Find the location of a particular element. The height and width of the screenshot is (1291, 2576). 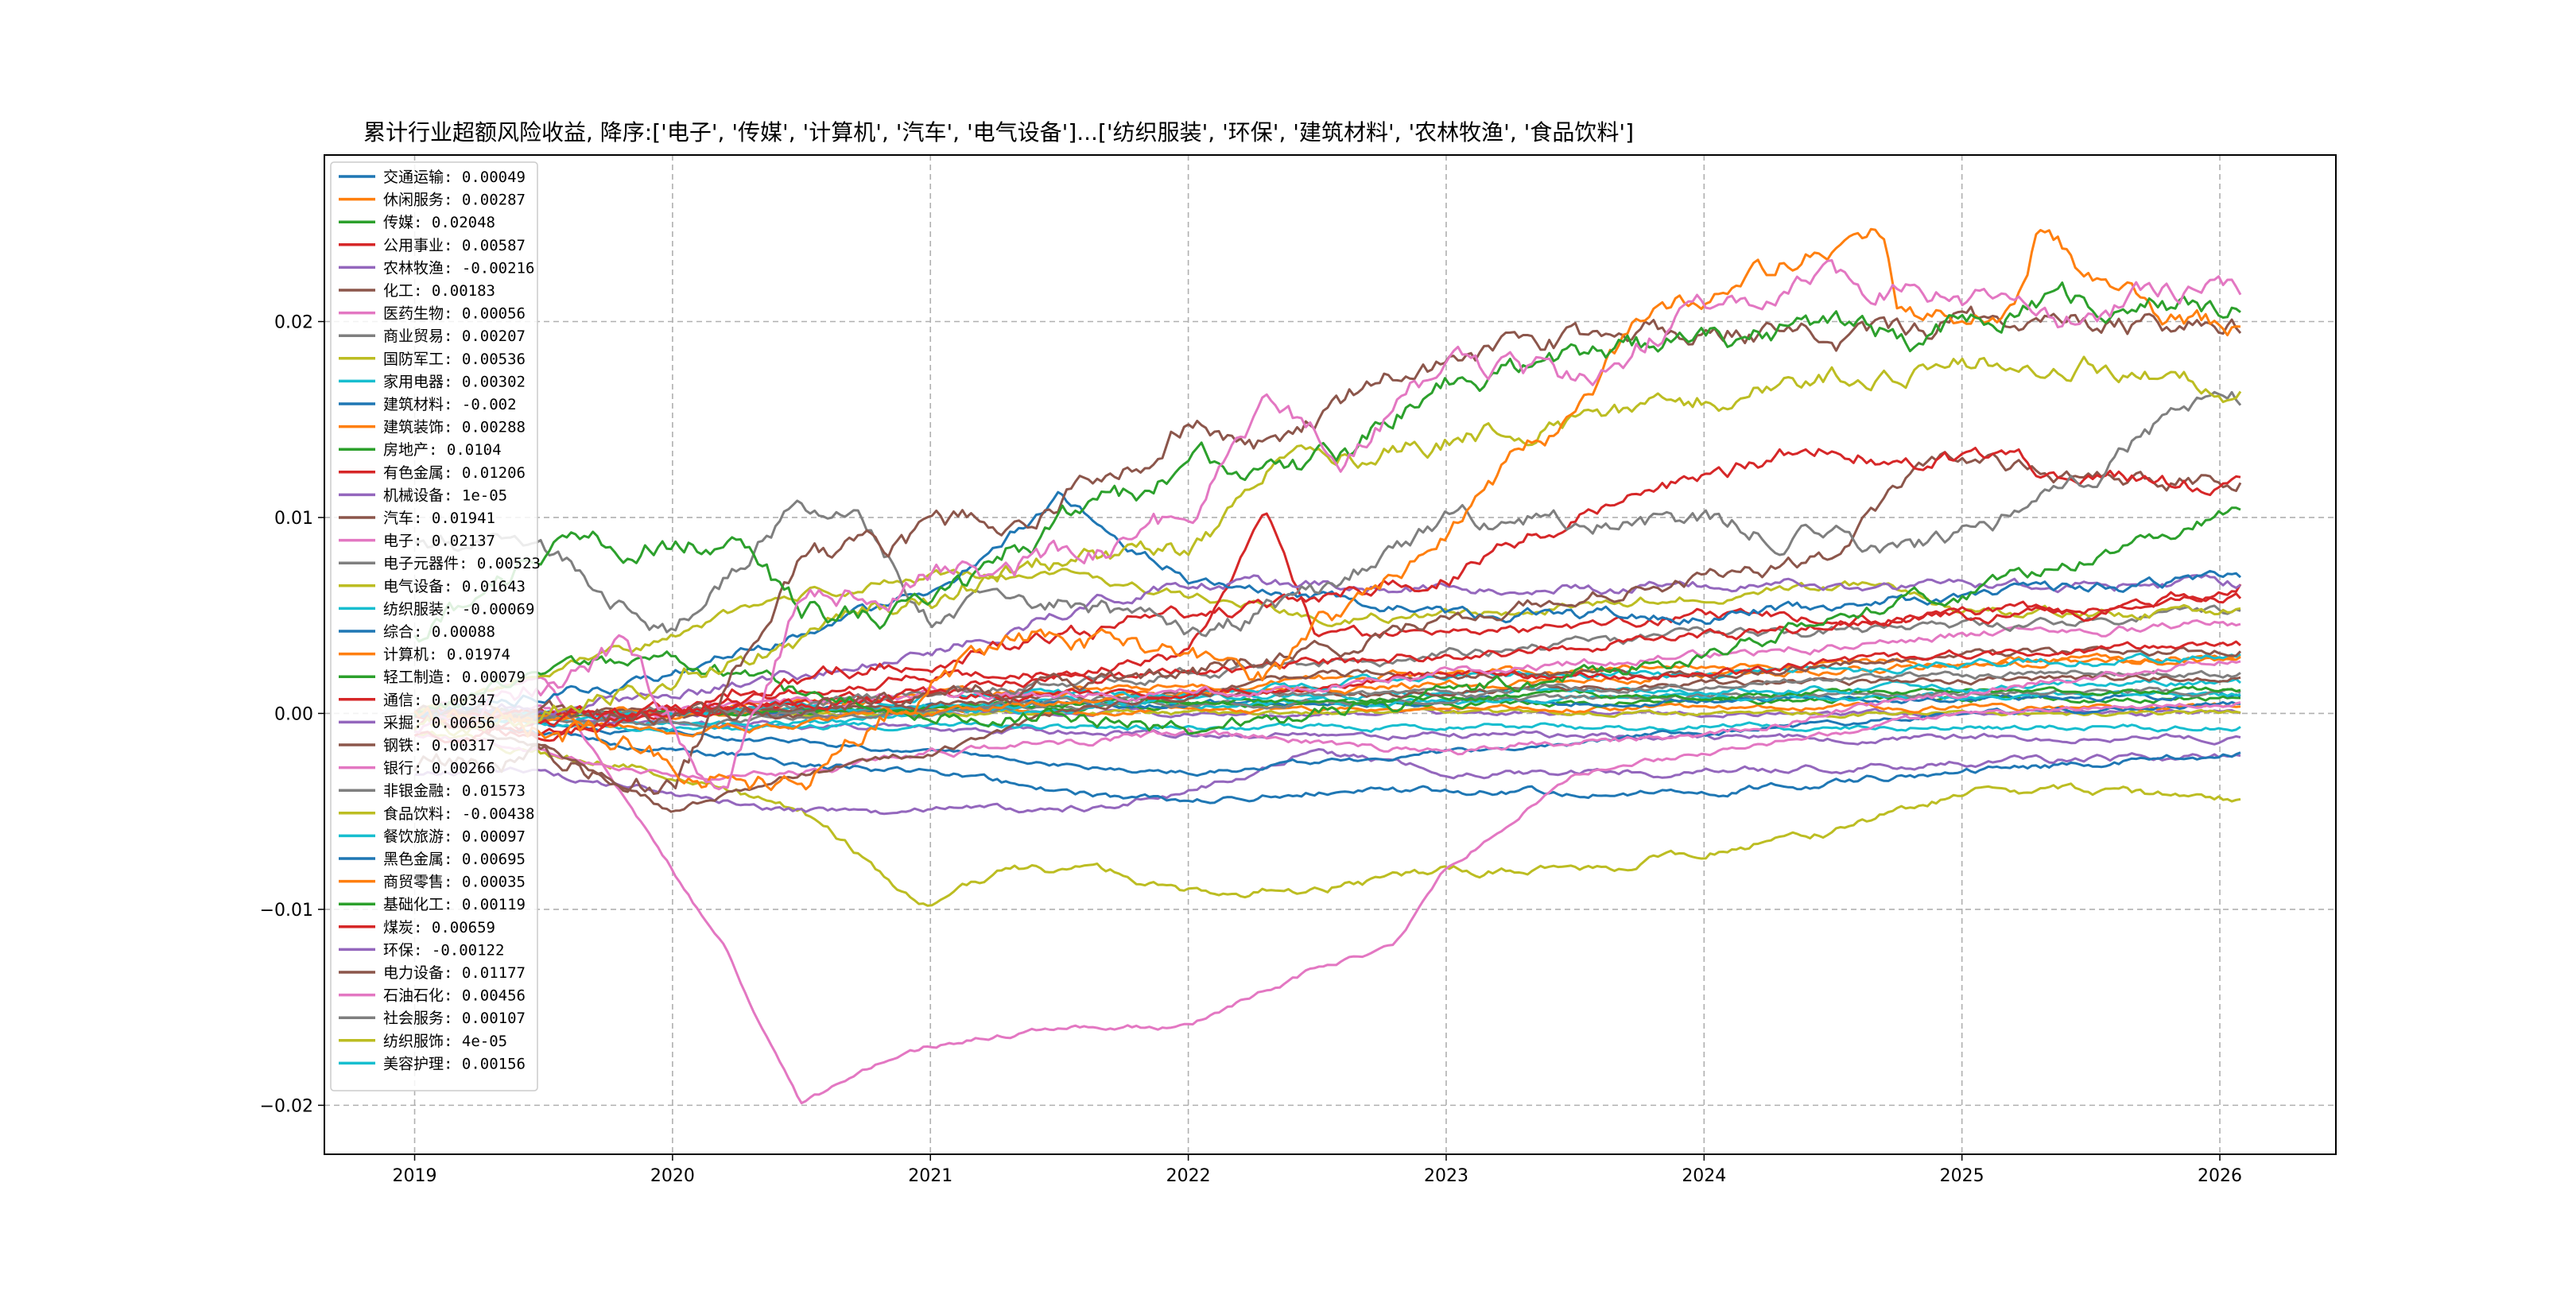

legend-entry-label: 基础化工: 0.00119 is located at coordinates (455, 905).